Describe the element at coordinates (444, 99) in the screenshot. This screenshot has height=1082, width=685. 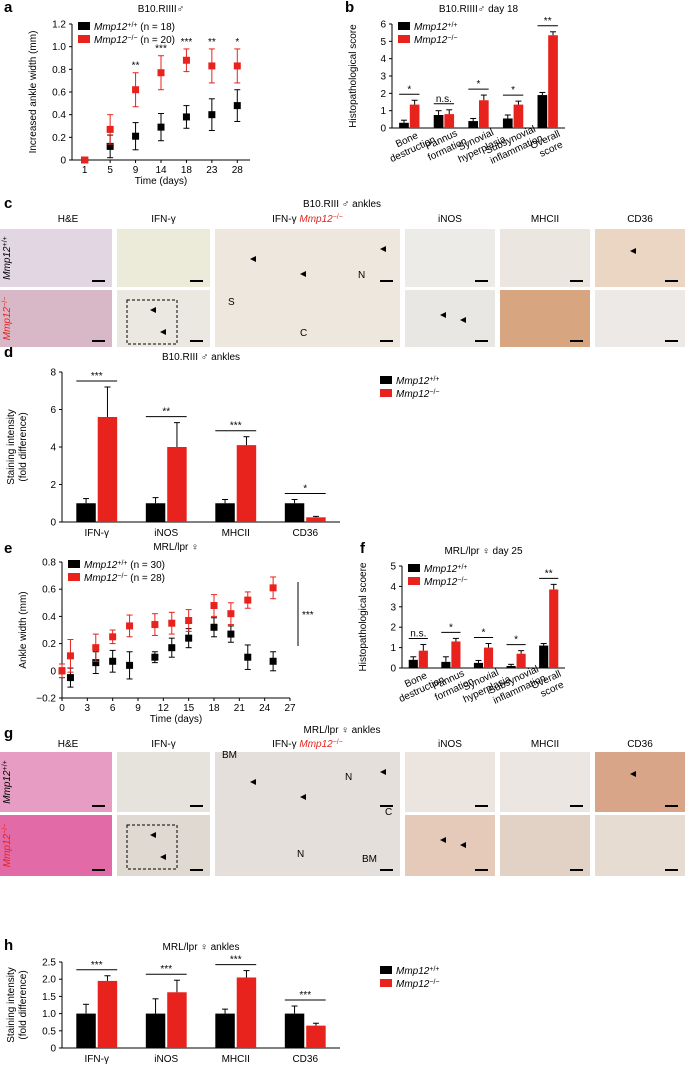
I see `significance-label: n.s.` at that location.